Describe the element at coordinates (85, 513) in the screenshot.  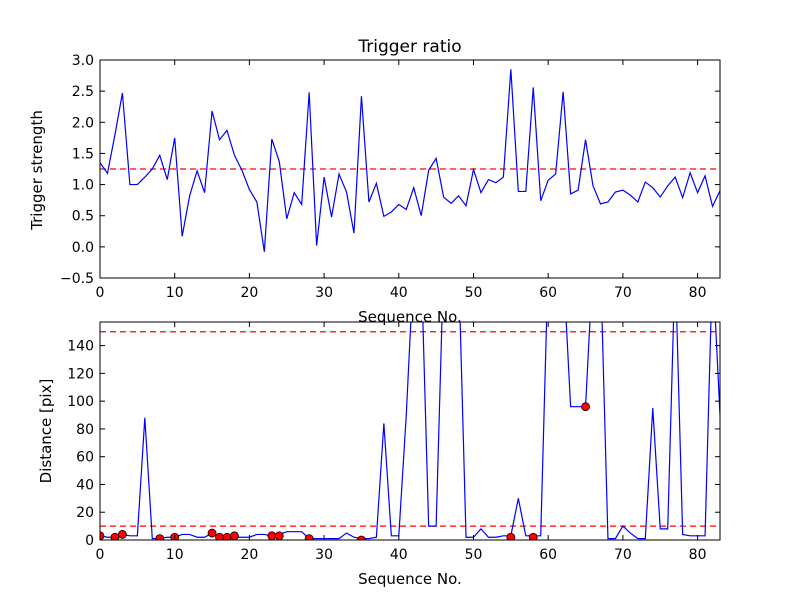
I see `y-tick-label: 20` at that location.